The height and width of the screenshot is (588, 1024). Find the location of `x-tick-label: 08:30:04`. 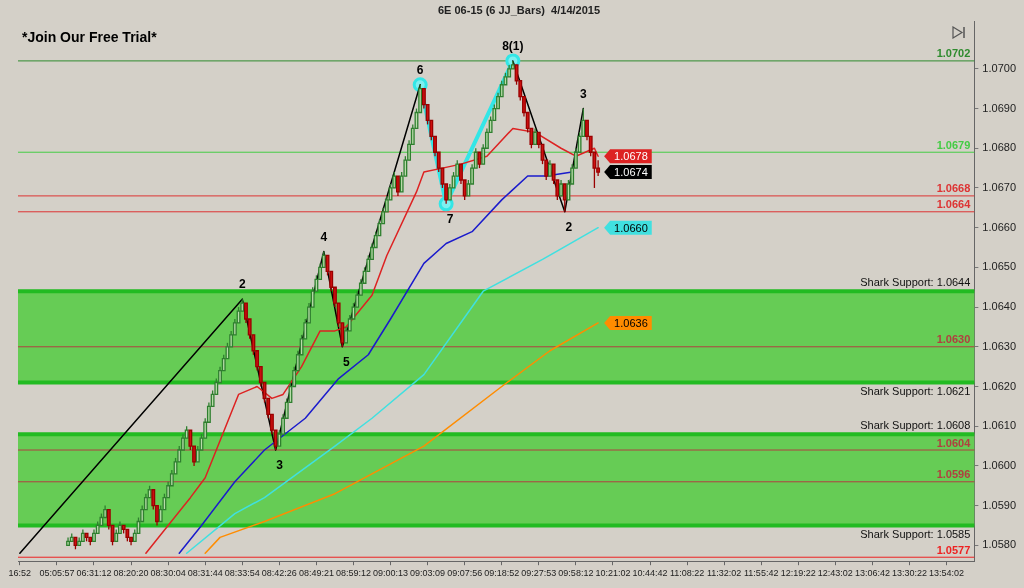

x-tick-label: 08:30:04 is located at coordinates (168, 573).